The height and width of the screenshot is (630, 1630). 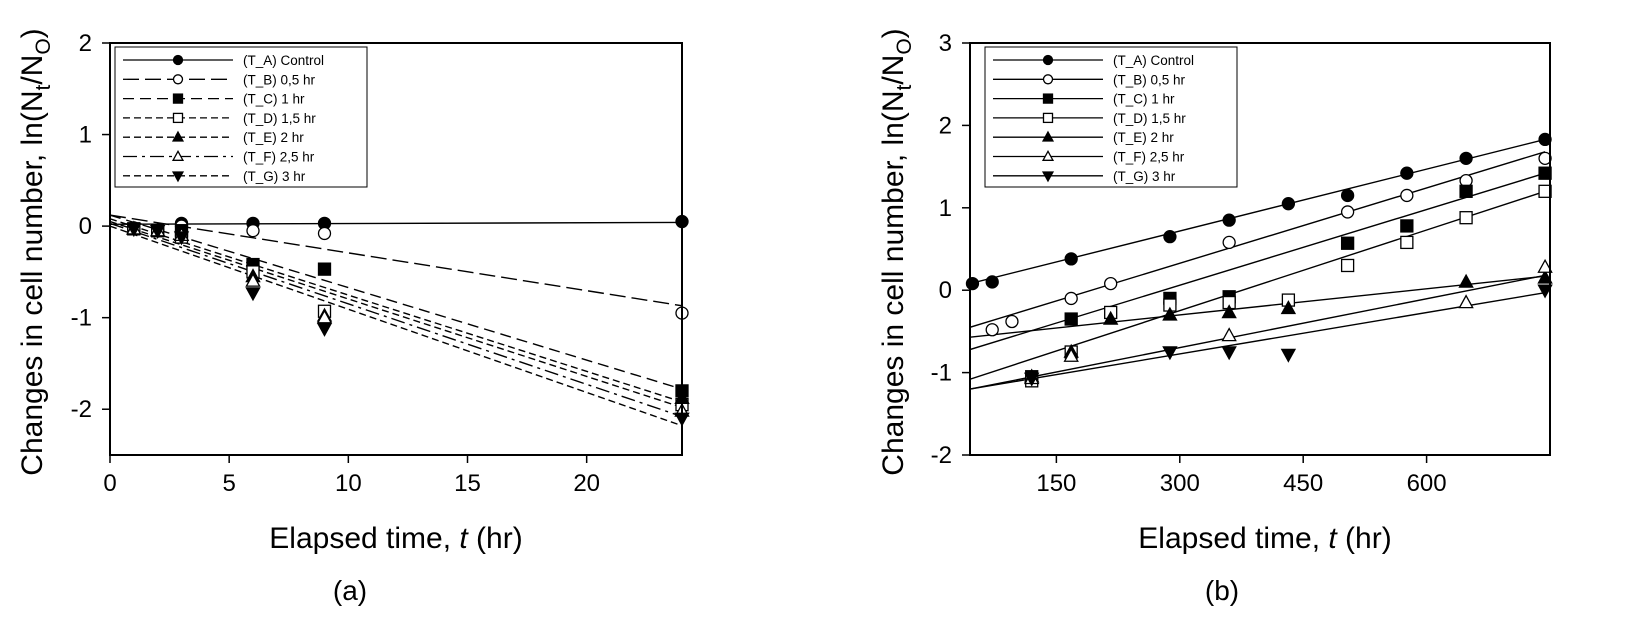 What do you see at coordinates (945, 125) in the screenshot?
I see `b-y-tick-label: 2` at bounding box center [945, 125].